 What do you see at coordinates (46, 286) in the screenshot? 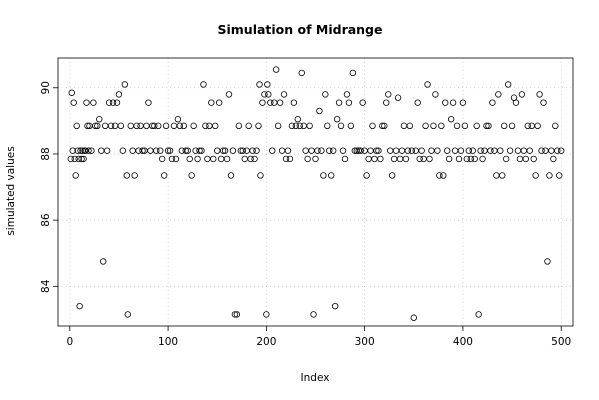
I see `y-tick-label: 84` at bounding box center [46, 286].